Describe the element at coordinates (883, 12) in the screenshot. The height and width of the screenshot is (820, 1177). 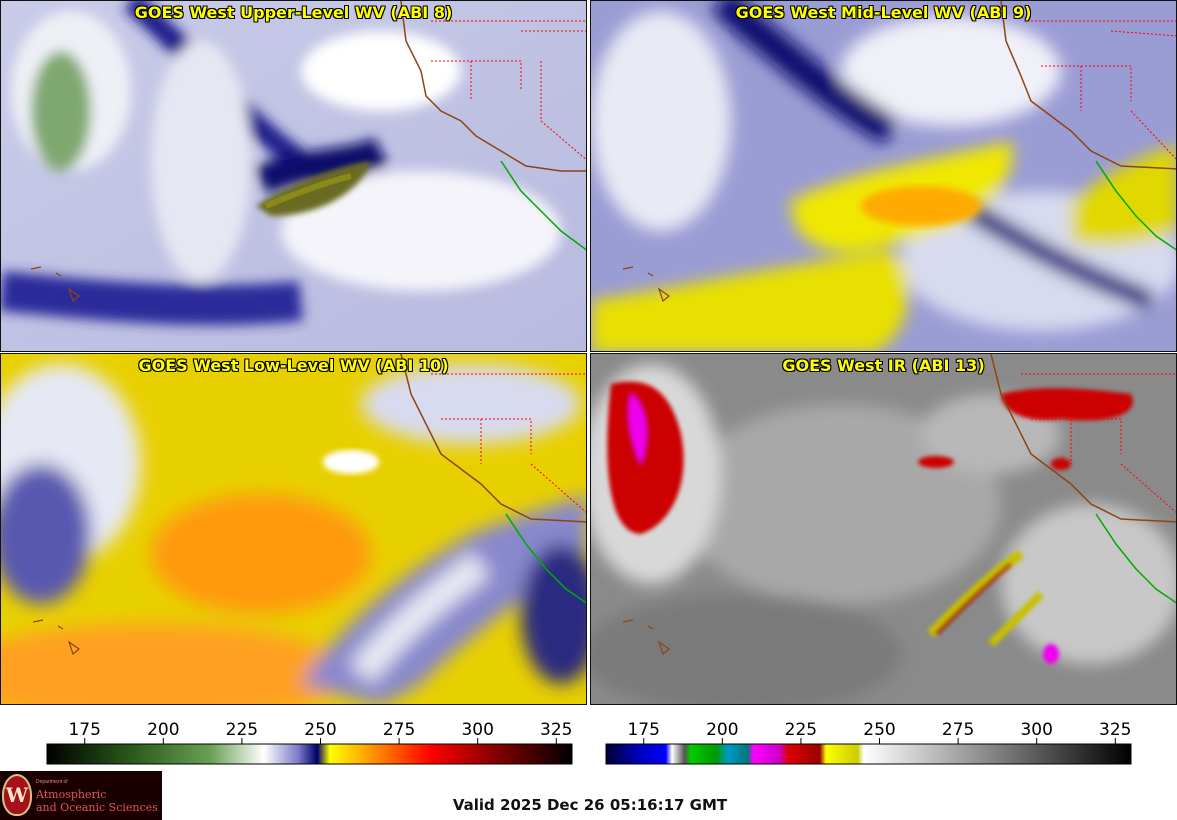
I see `panel-title: GOES West Mid-Level WV (ABI 9)` at that location.